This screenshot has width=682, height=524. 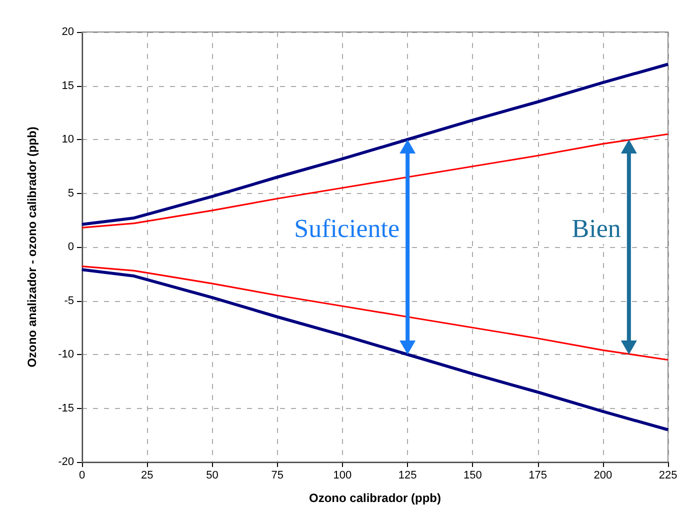 I want to click on x-axis-title: Ozono calibrador (ppb), so click(x=375, y=498).